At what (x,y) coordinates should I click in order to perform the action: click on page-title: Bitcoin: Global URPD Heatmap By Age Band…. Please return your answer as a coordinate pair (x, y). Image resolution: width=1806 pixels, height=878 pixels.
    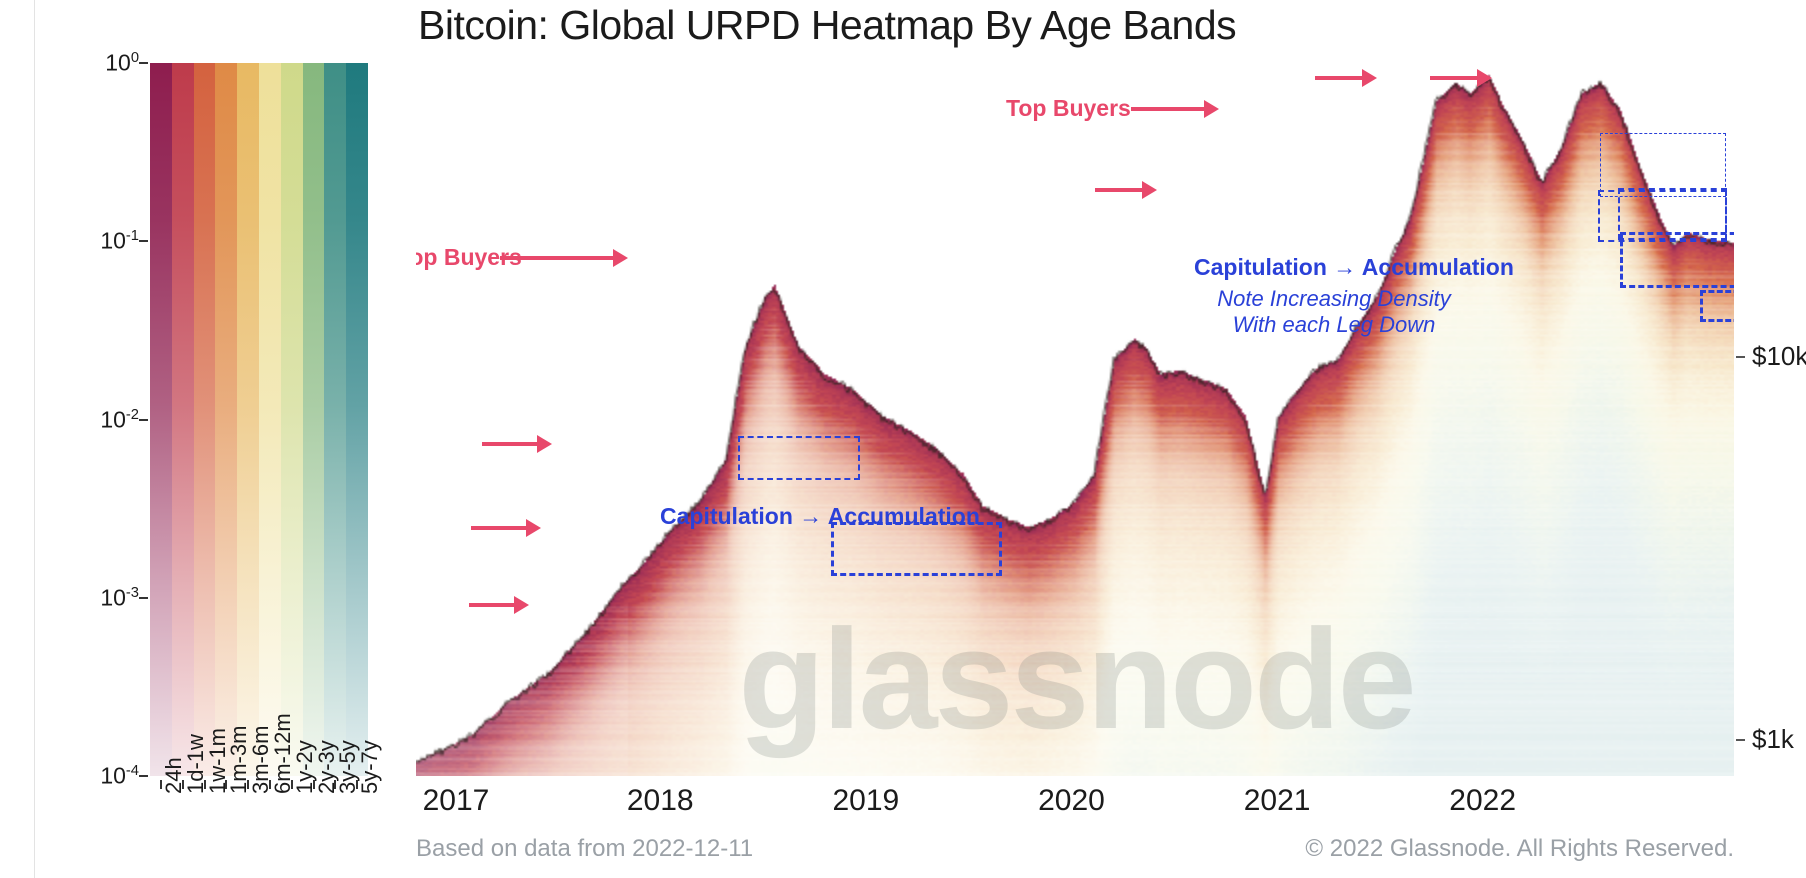
    Looking at the image, I should click on (827, 25).